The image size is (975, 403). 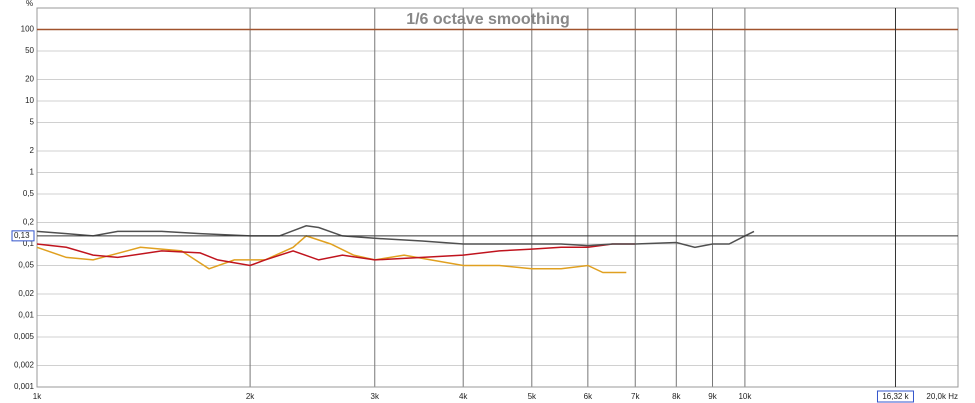 What do you see at coordinates (29, 243) in the screenshot?
I see `y-tick-label: 0,1` at bounding box center [29, 243].